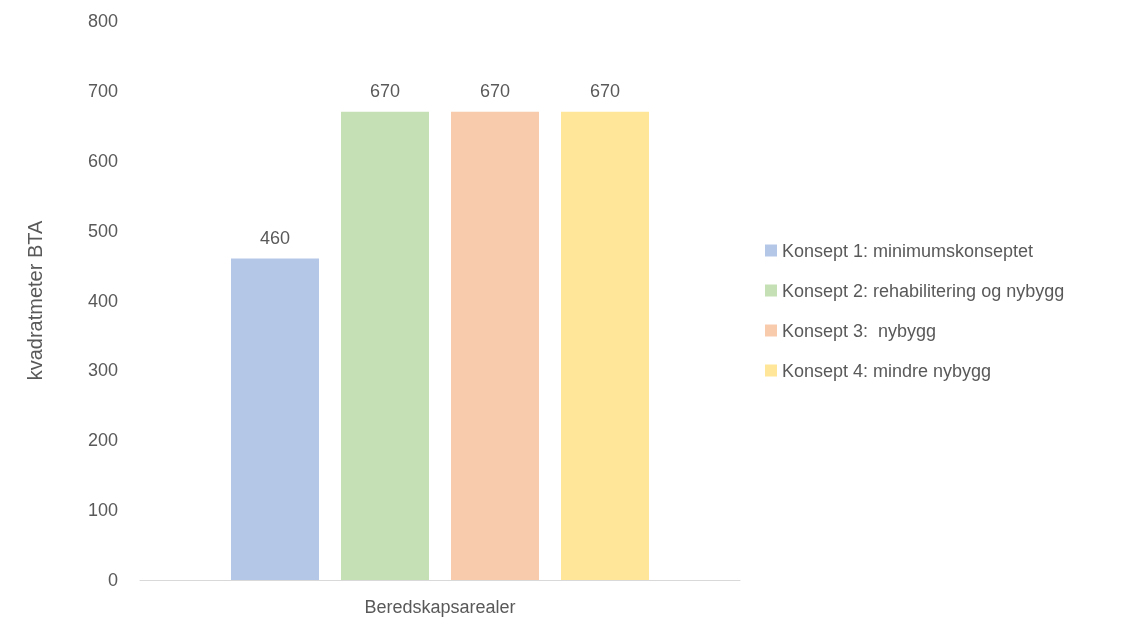 This screenshot has width=1126, height=621. Describe the element at coordinates (102, 370) in the screenshot. I see `y-tick-label: 300` at that location.